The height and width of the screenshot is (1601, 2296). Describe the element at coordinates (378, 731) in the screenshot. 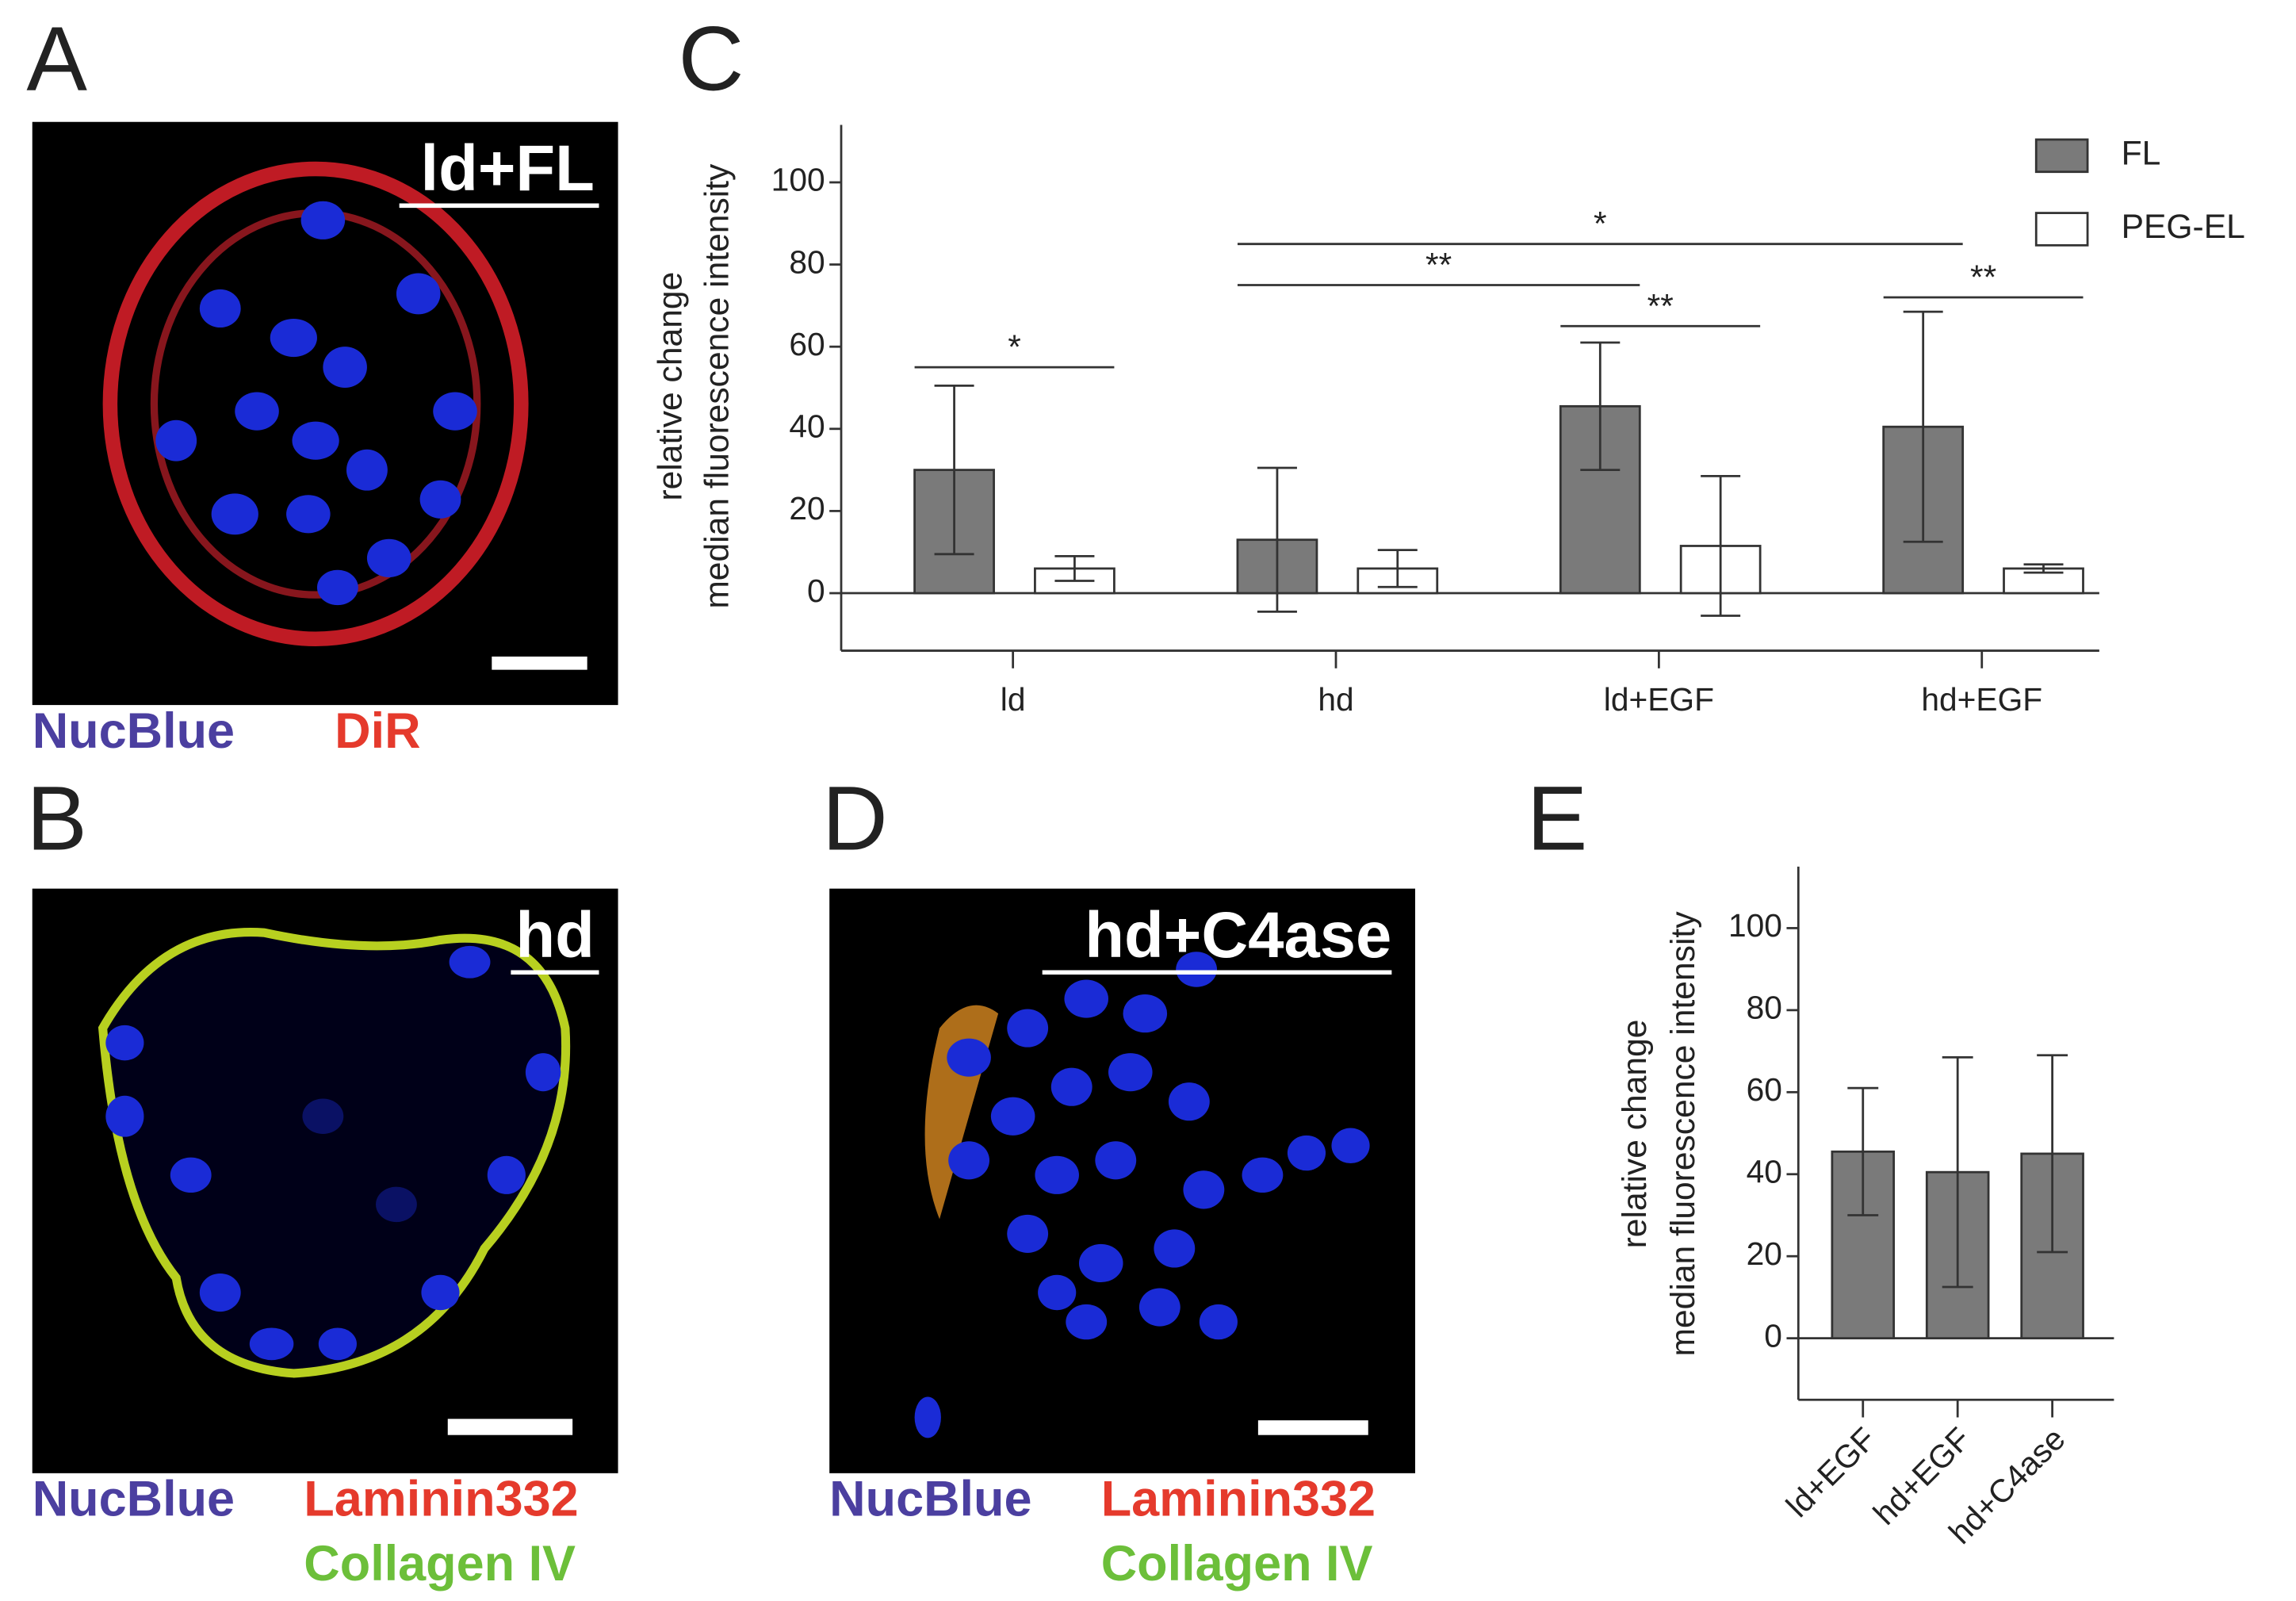

I see `stain-label: DiR` at that location.